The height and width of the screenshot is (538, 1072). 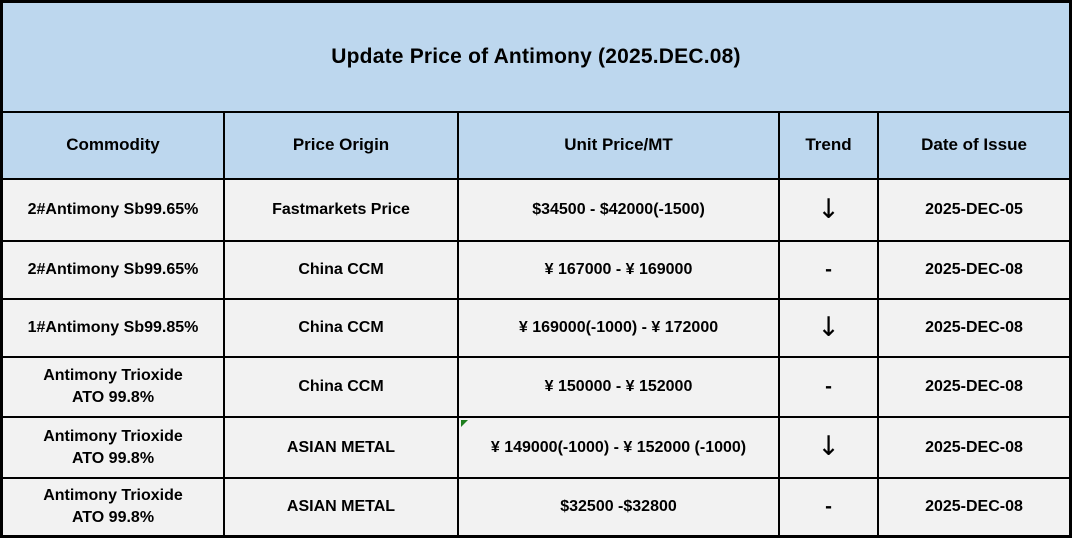 I want to click on unit-price-cell: $32500 -$32800, so click(x=617, y=506).